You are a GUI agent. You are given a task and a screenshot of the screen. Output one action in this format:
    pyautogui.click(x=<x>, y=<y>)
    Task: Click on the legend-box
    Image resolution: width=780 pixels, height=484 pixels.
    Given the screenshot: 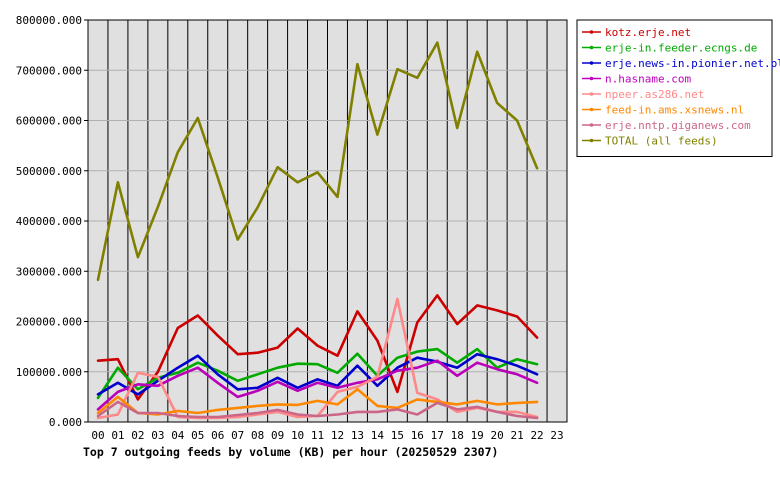 What is the action you would take?
    pyautogui.click(x=674, y=88)
    